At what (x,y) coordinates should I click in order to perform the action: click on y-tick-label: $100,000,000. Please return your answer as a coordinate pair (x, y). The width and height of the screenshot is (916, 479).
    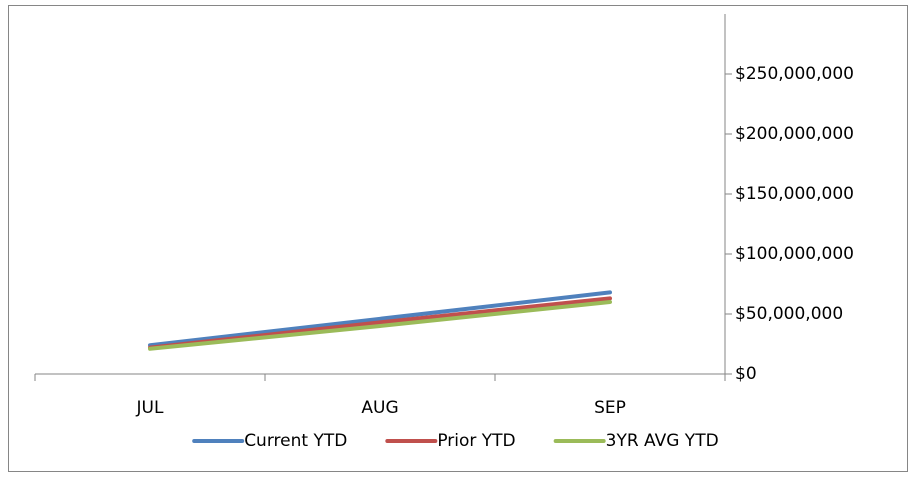
    Looking at the image, I should click on (794, 254).